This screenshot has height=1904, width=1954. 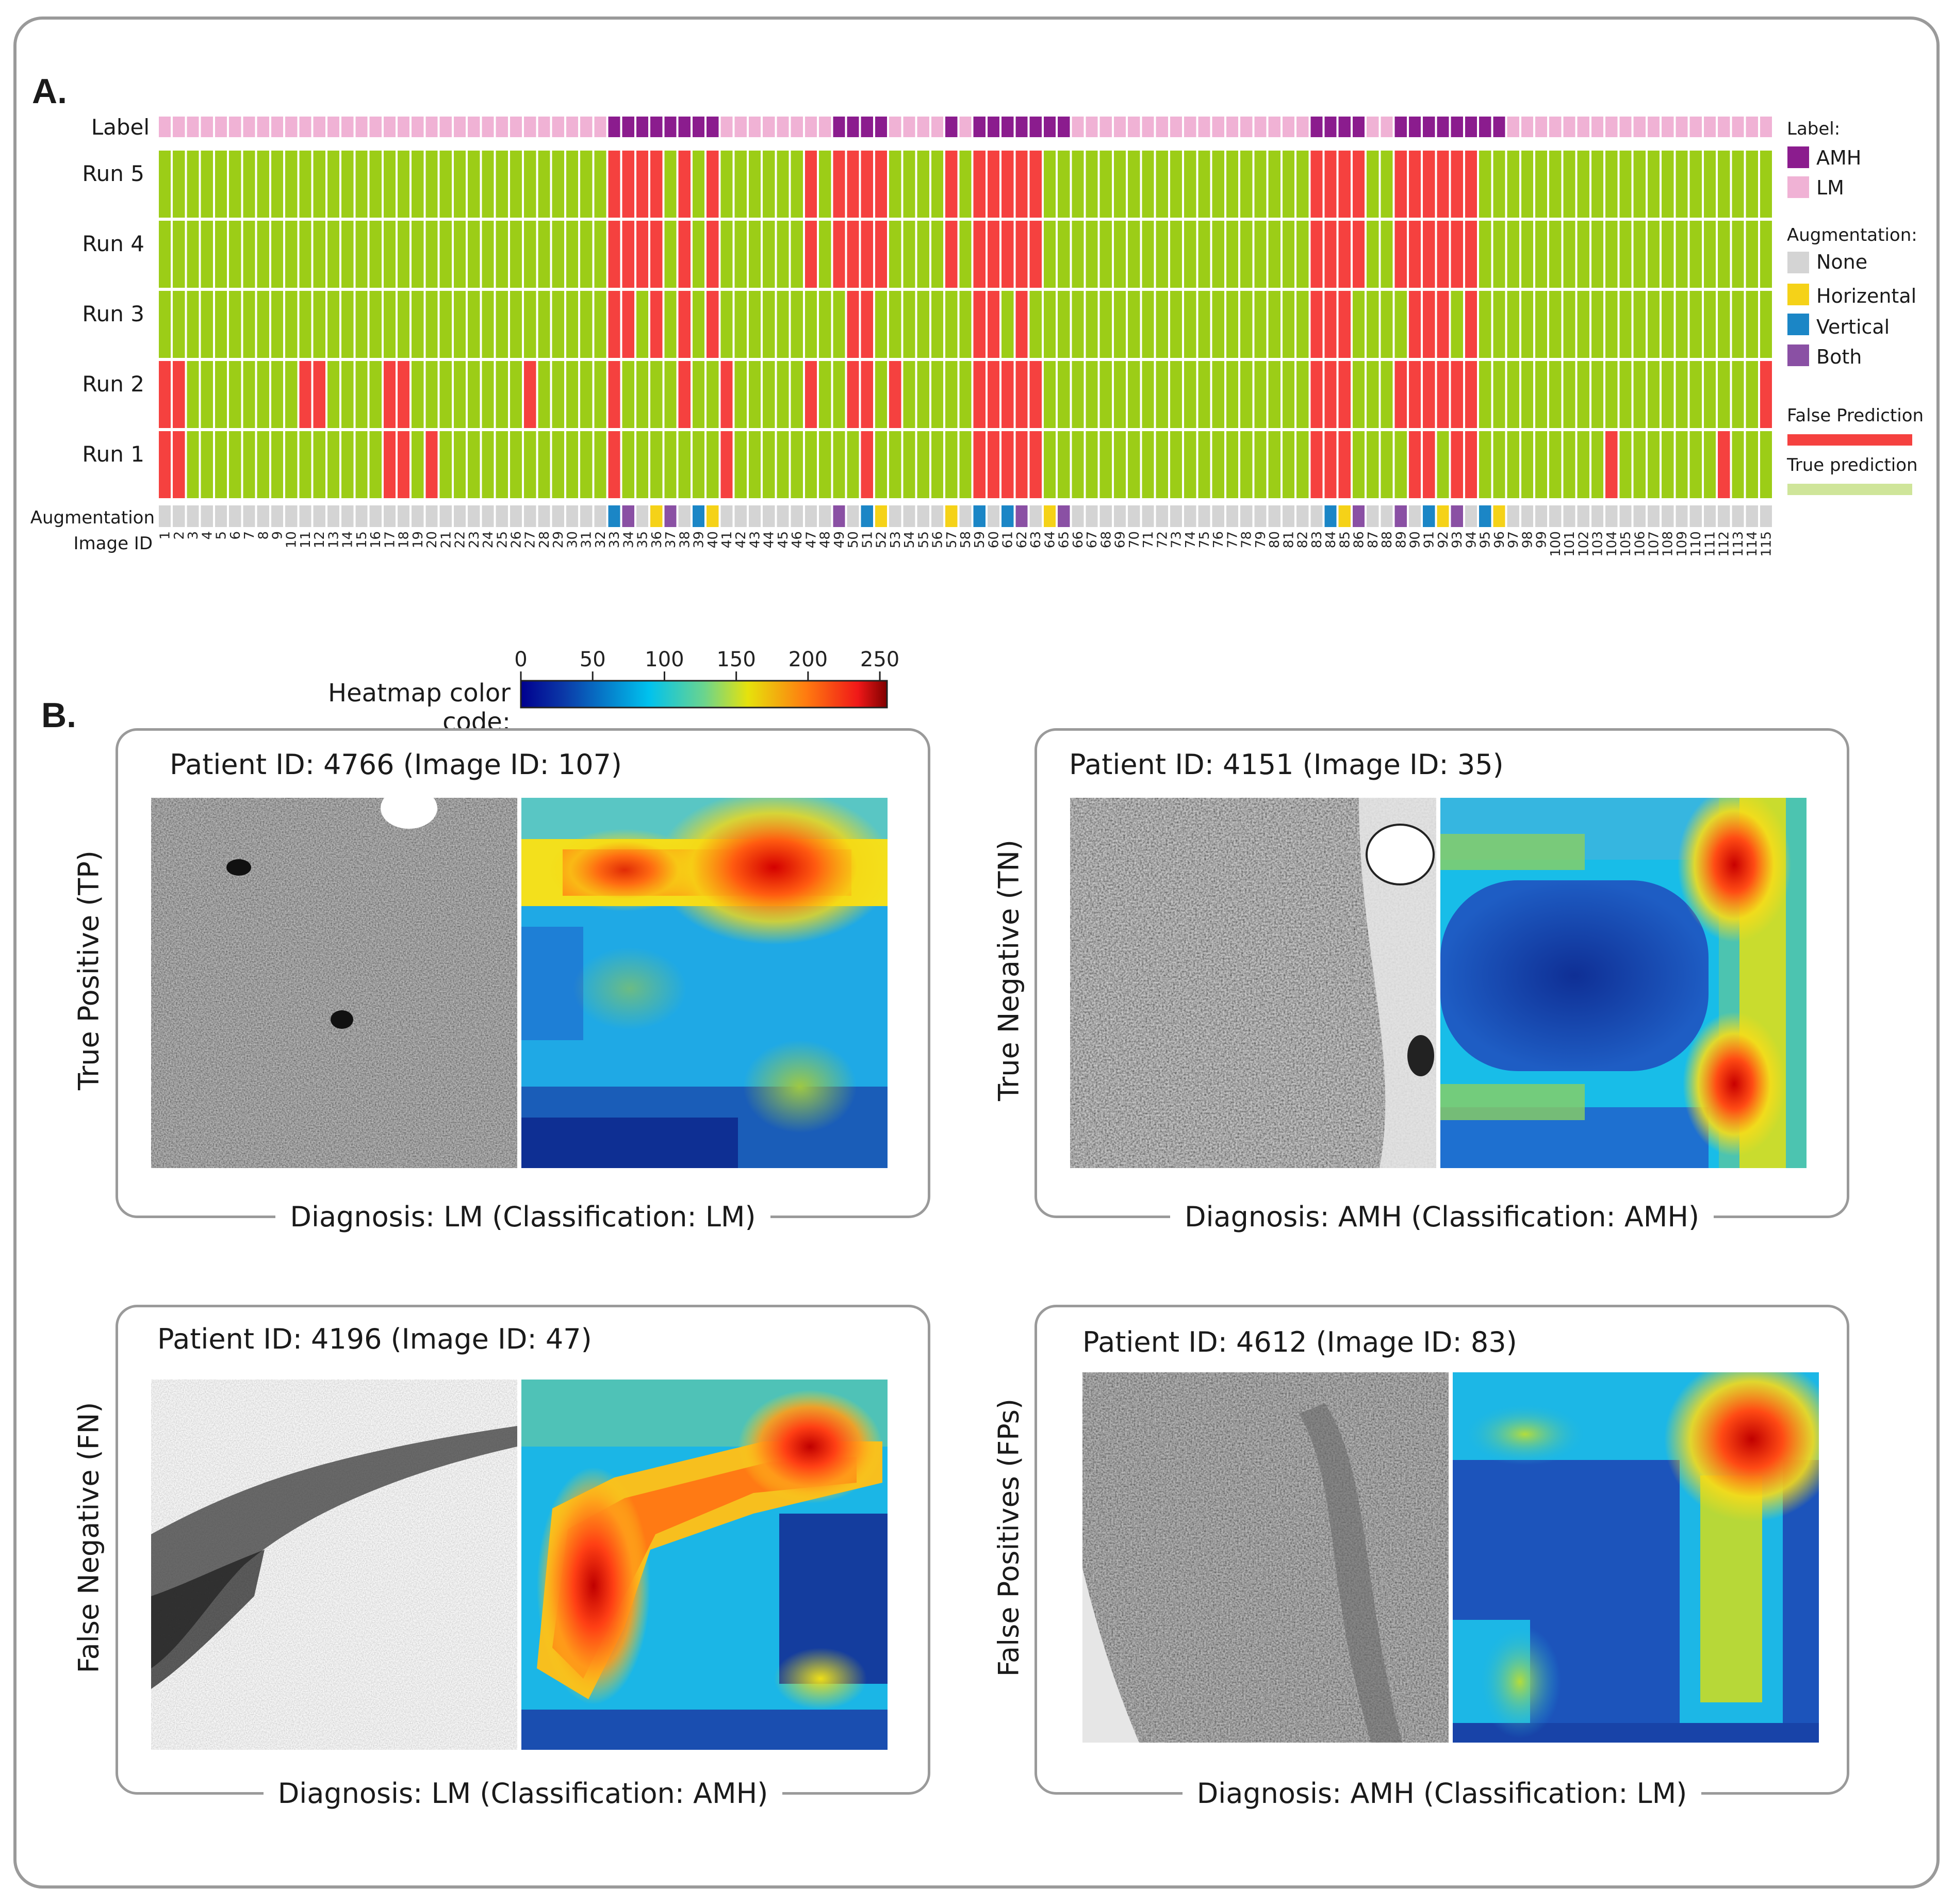 What do you see at coordinates (1078, 539) in the screenshot?
I see `image-id-tick: 66` at bounding box center [1078, 539].